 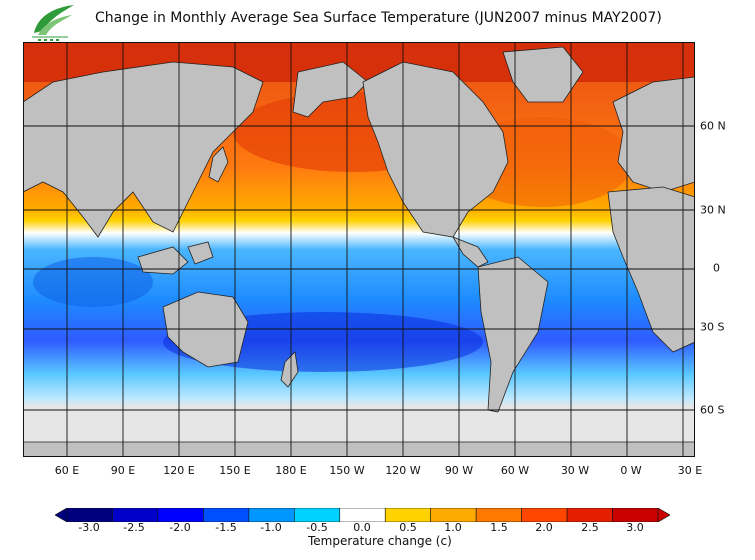 I want to click on lon-label-30e: 30 E, so click(x=690, y=470).